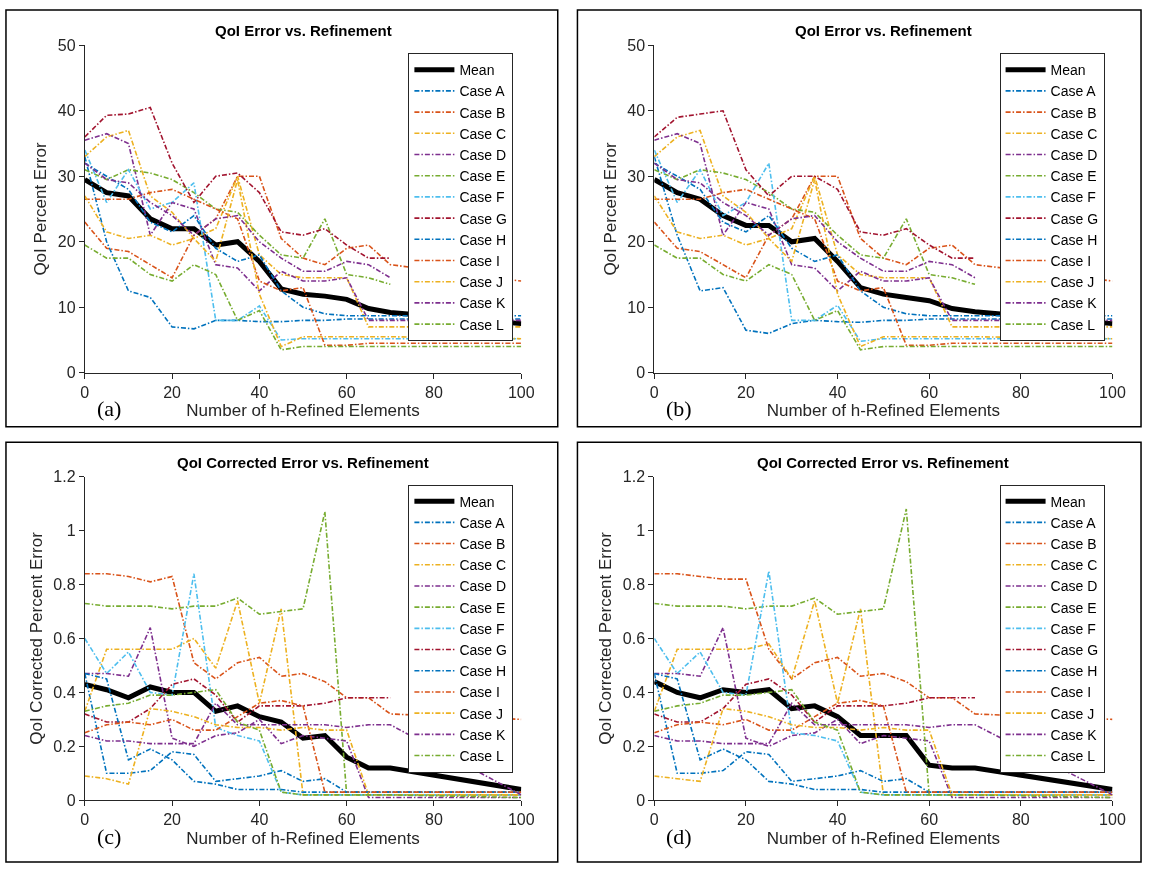 This screenshot has width=1156, height=873. Describe the element at coordinates (66, 176) in the screenshot. I see `y-tick-label: 30` at that location.